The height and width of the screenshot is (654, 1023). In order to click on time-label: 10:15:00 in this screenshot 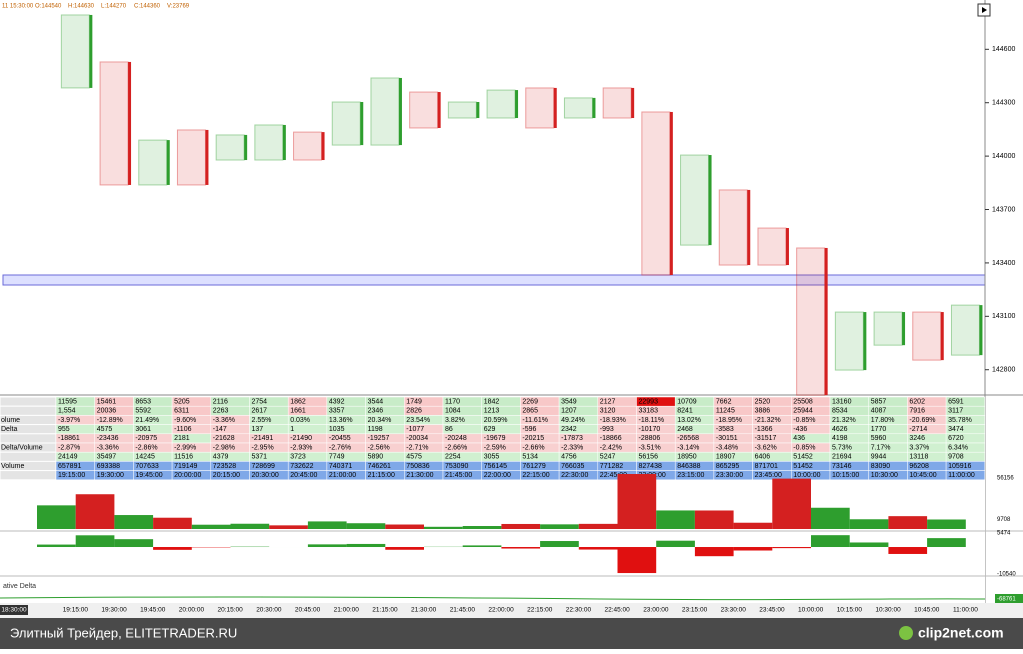, I will do `click(850, 610)`.